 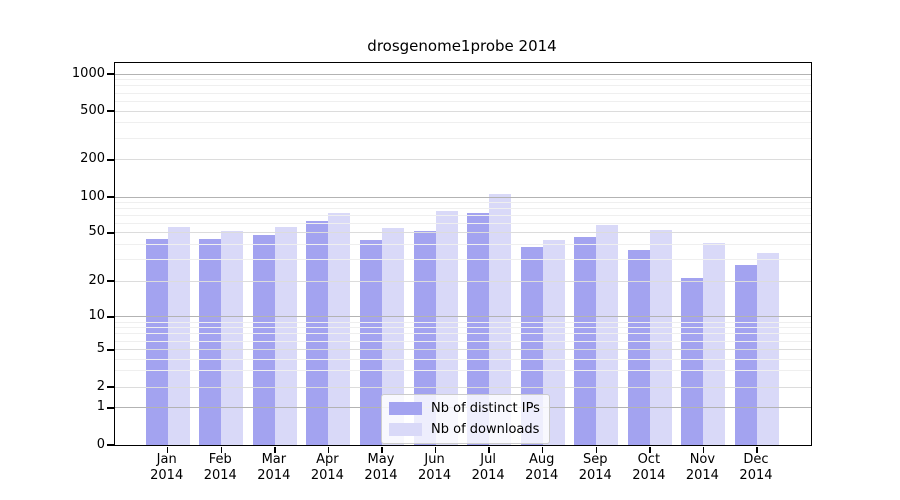 I want to click on legend-item-downloads: Nb of downloads, so click(x=464, y=429).